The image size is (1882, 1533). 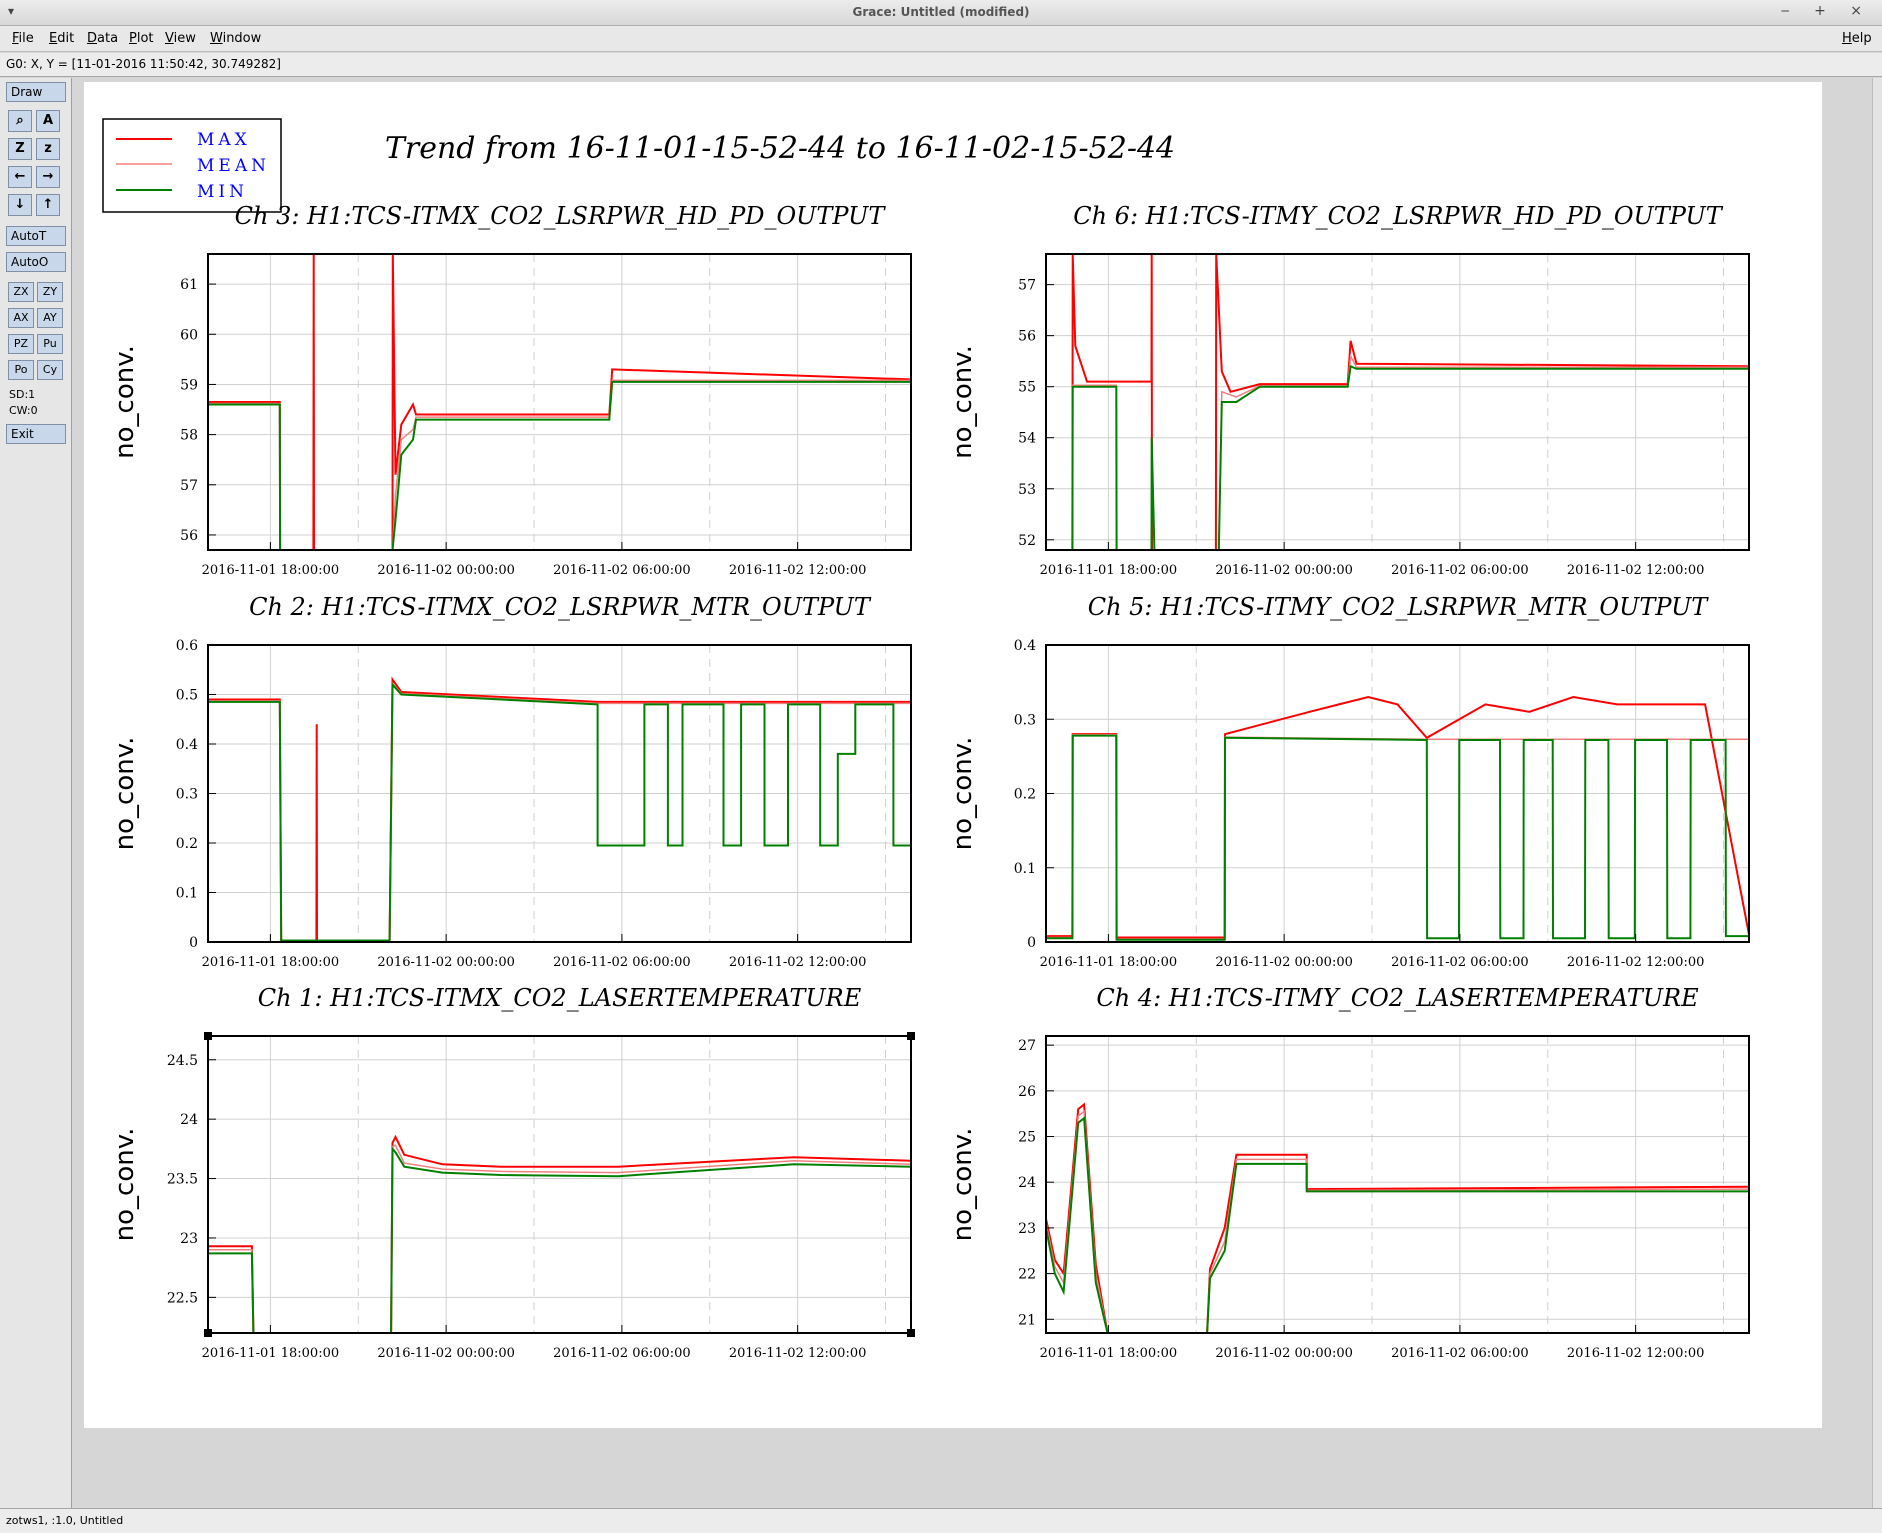 I want to click on x-tick-label: 2016-11-02 00:00:00, so click(x=1283, y=1353).